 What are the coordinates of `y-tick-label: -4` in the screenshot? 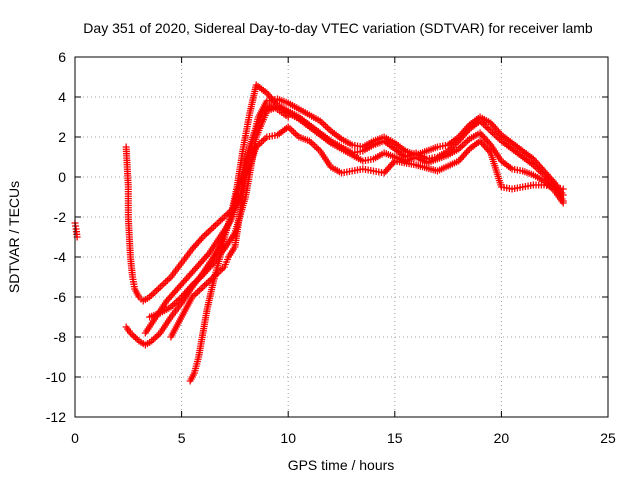 It's located at (60, 257).